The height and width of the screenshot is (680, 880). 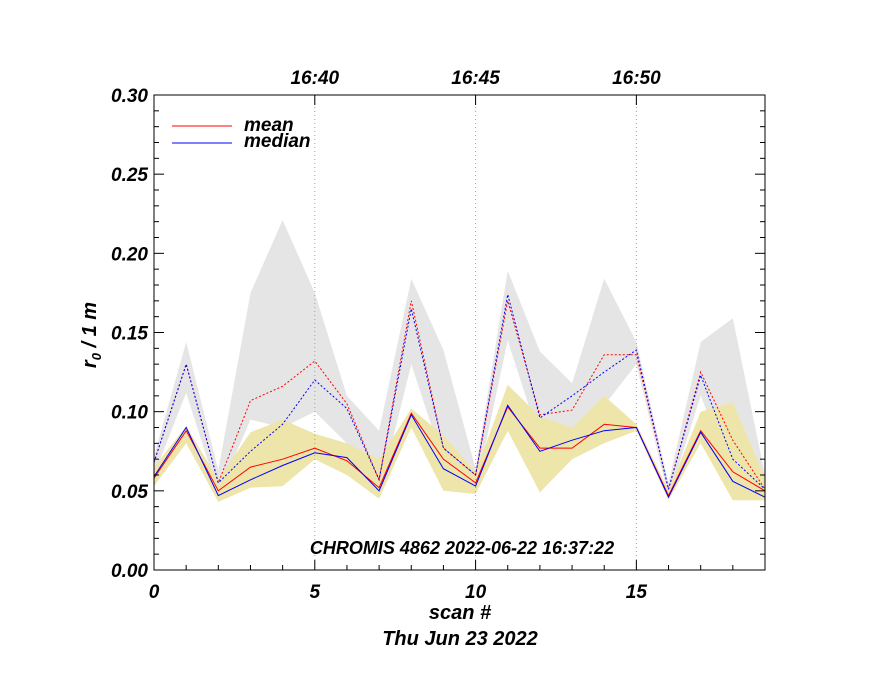 What do you see at coordinates (269, 125) in the screenshot?
I see `legend-label-mean: mean` at bounding box center [269, 125].